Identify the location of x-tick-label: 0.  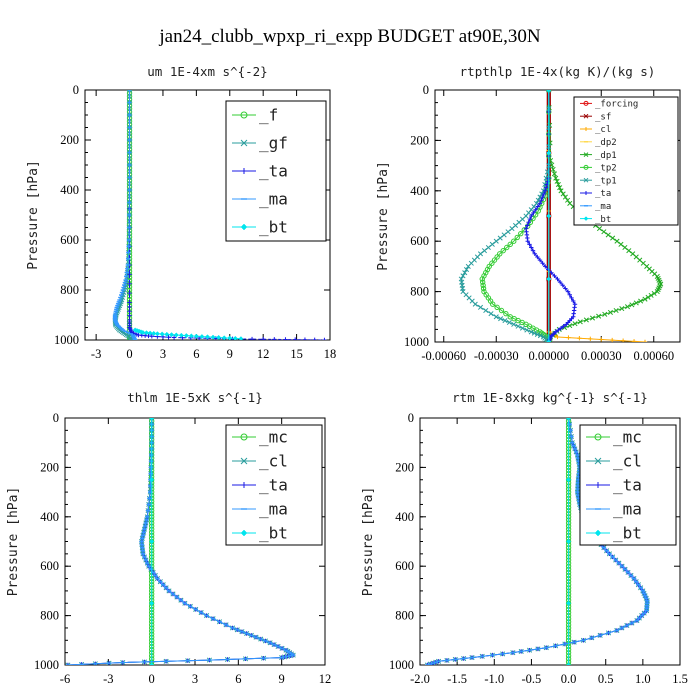
(129, 354).